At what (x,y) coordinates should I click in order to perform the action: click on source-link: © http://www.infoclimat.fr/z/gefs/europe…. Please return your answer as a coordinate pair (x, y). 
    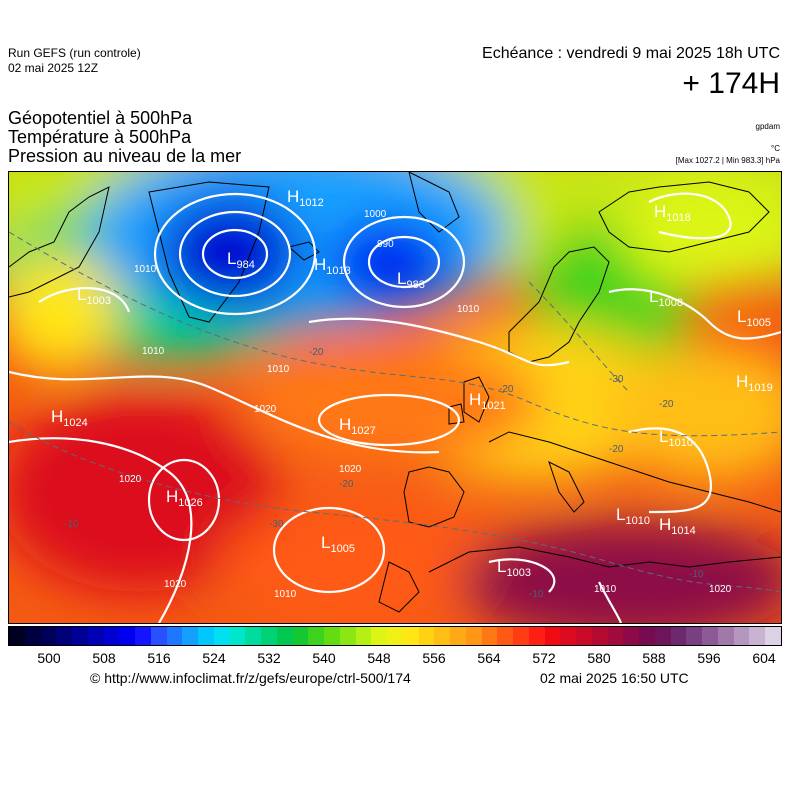
    Looking at the image, I should click on (250, 678).